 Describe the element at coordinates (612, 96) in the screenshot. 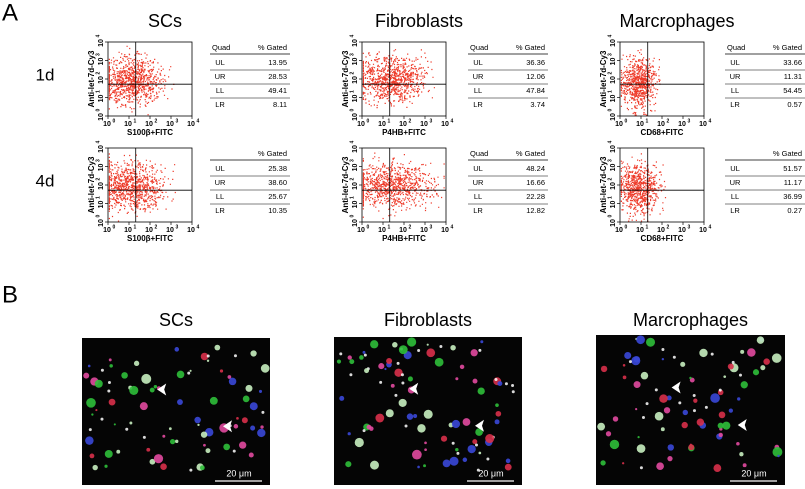

I see `y-tick: 10 1` at that location.